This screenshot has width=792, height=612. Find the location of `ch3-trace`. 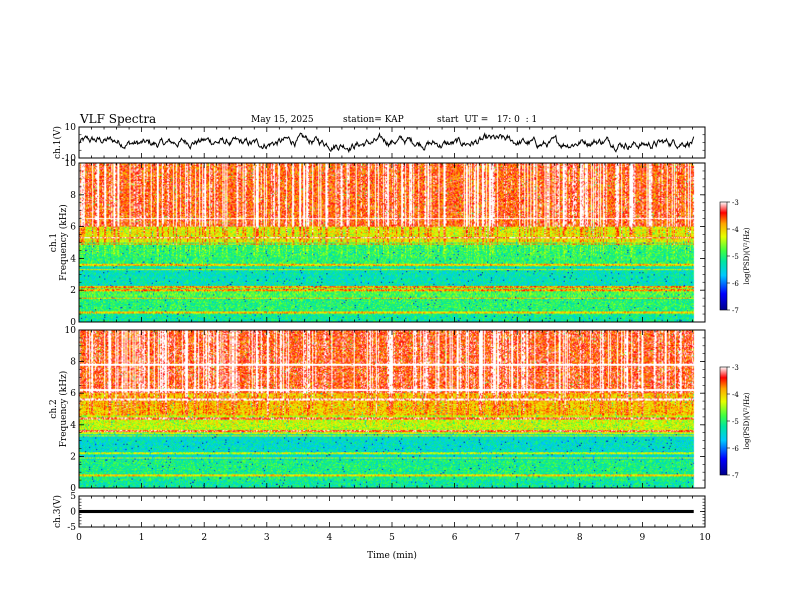

ch3-trace is located at coordinates (386, 511).